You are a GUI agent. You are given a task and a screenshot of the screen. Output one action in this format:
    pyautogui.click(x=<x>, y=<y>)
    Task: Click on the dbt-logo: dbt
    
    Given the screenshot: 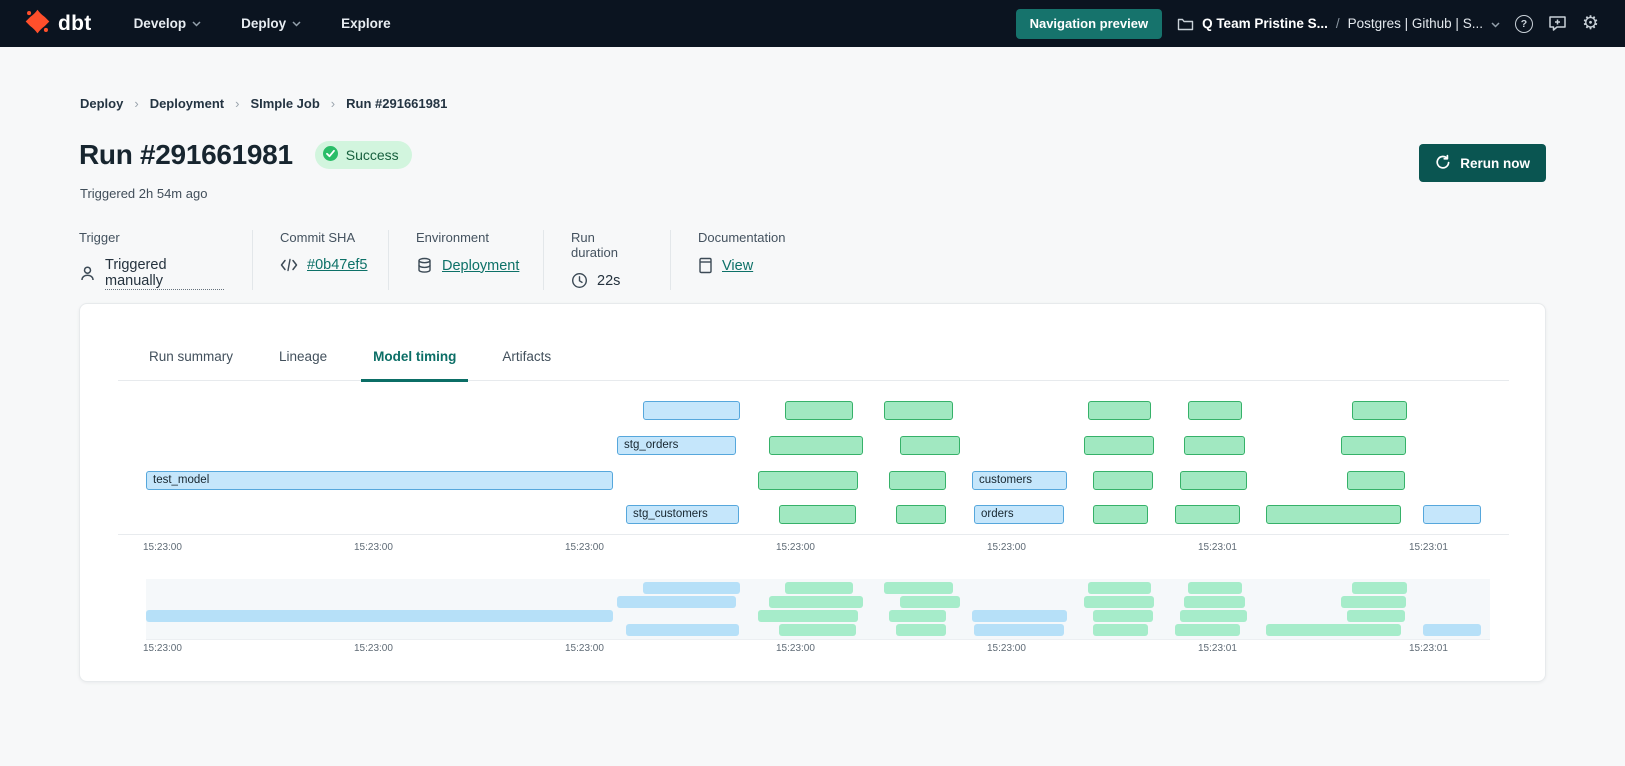 What is the action you would take?
    pyautogui.click(x=58, y=24)
    